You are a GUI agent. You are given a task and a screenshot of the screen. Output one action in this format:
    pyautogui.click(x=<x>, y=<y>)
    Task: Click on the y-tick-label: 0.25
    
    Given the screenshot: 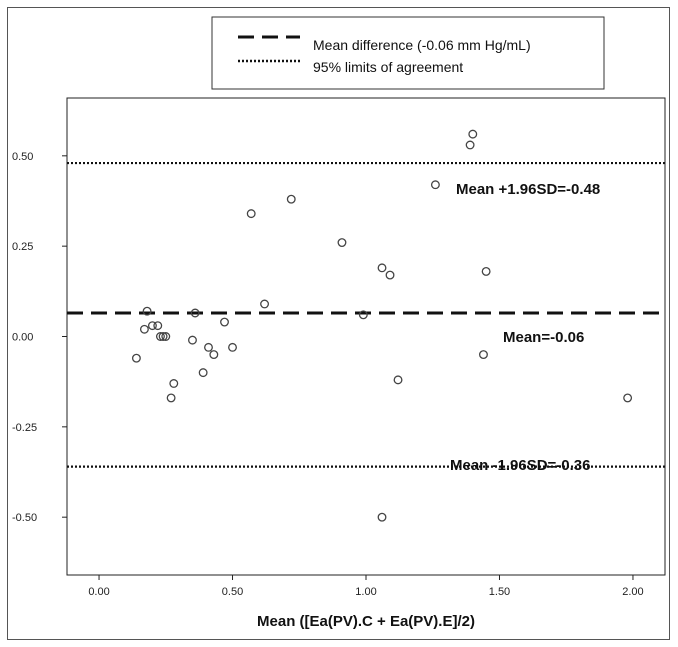 What is the action you would take?
    pyautogui.click(x=22, y=247)
    